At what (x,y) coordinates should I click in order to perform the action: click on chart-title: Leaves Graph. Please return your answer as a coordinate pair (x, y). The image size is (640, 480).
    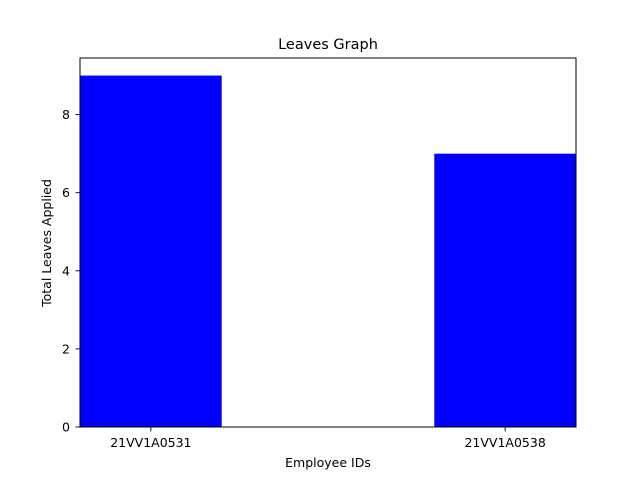
    Looking at the image, I should click on (328, 45).